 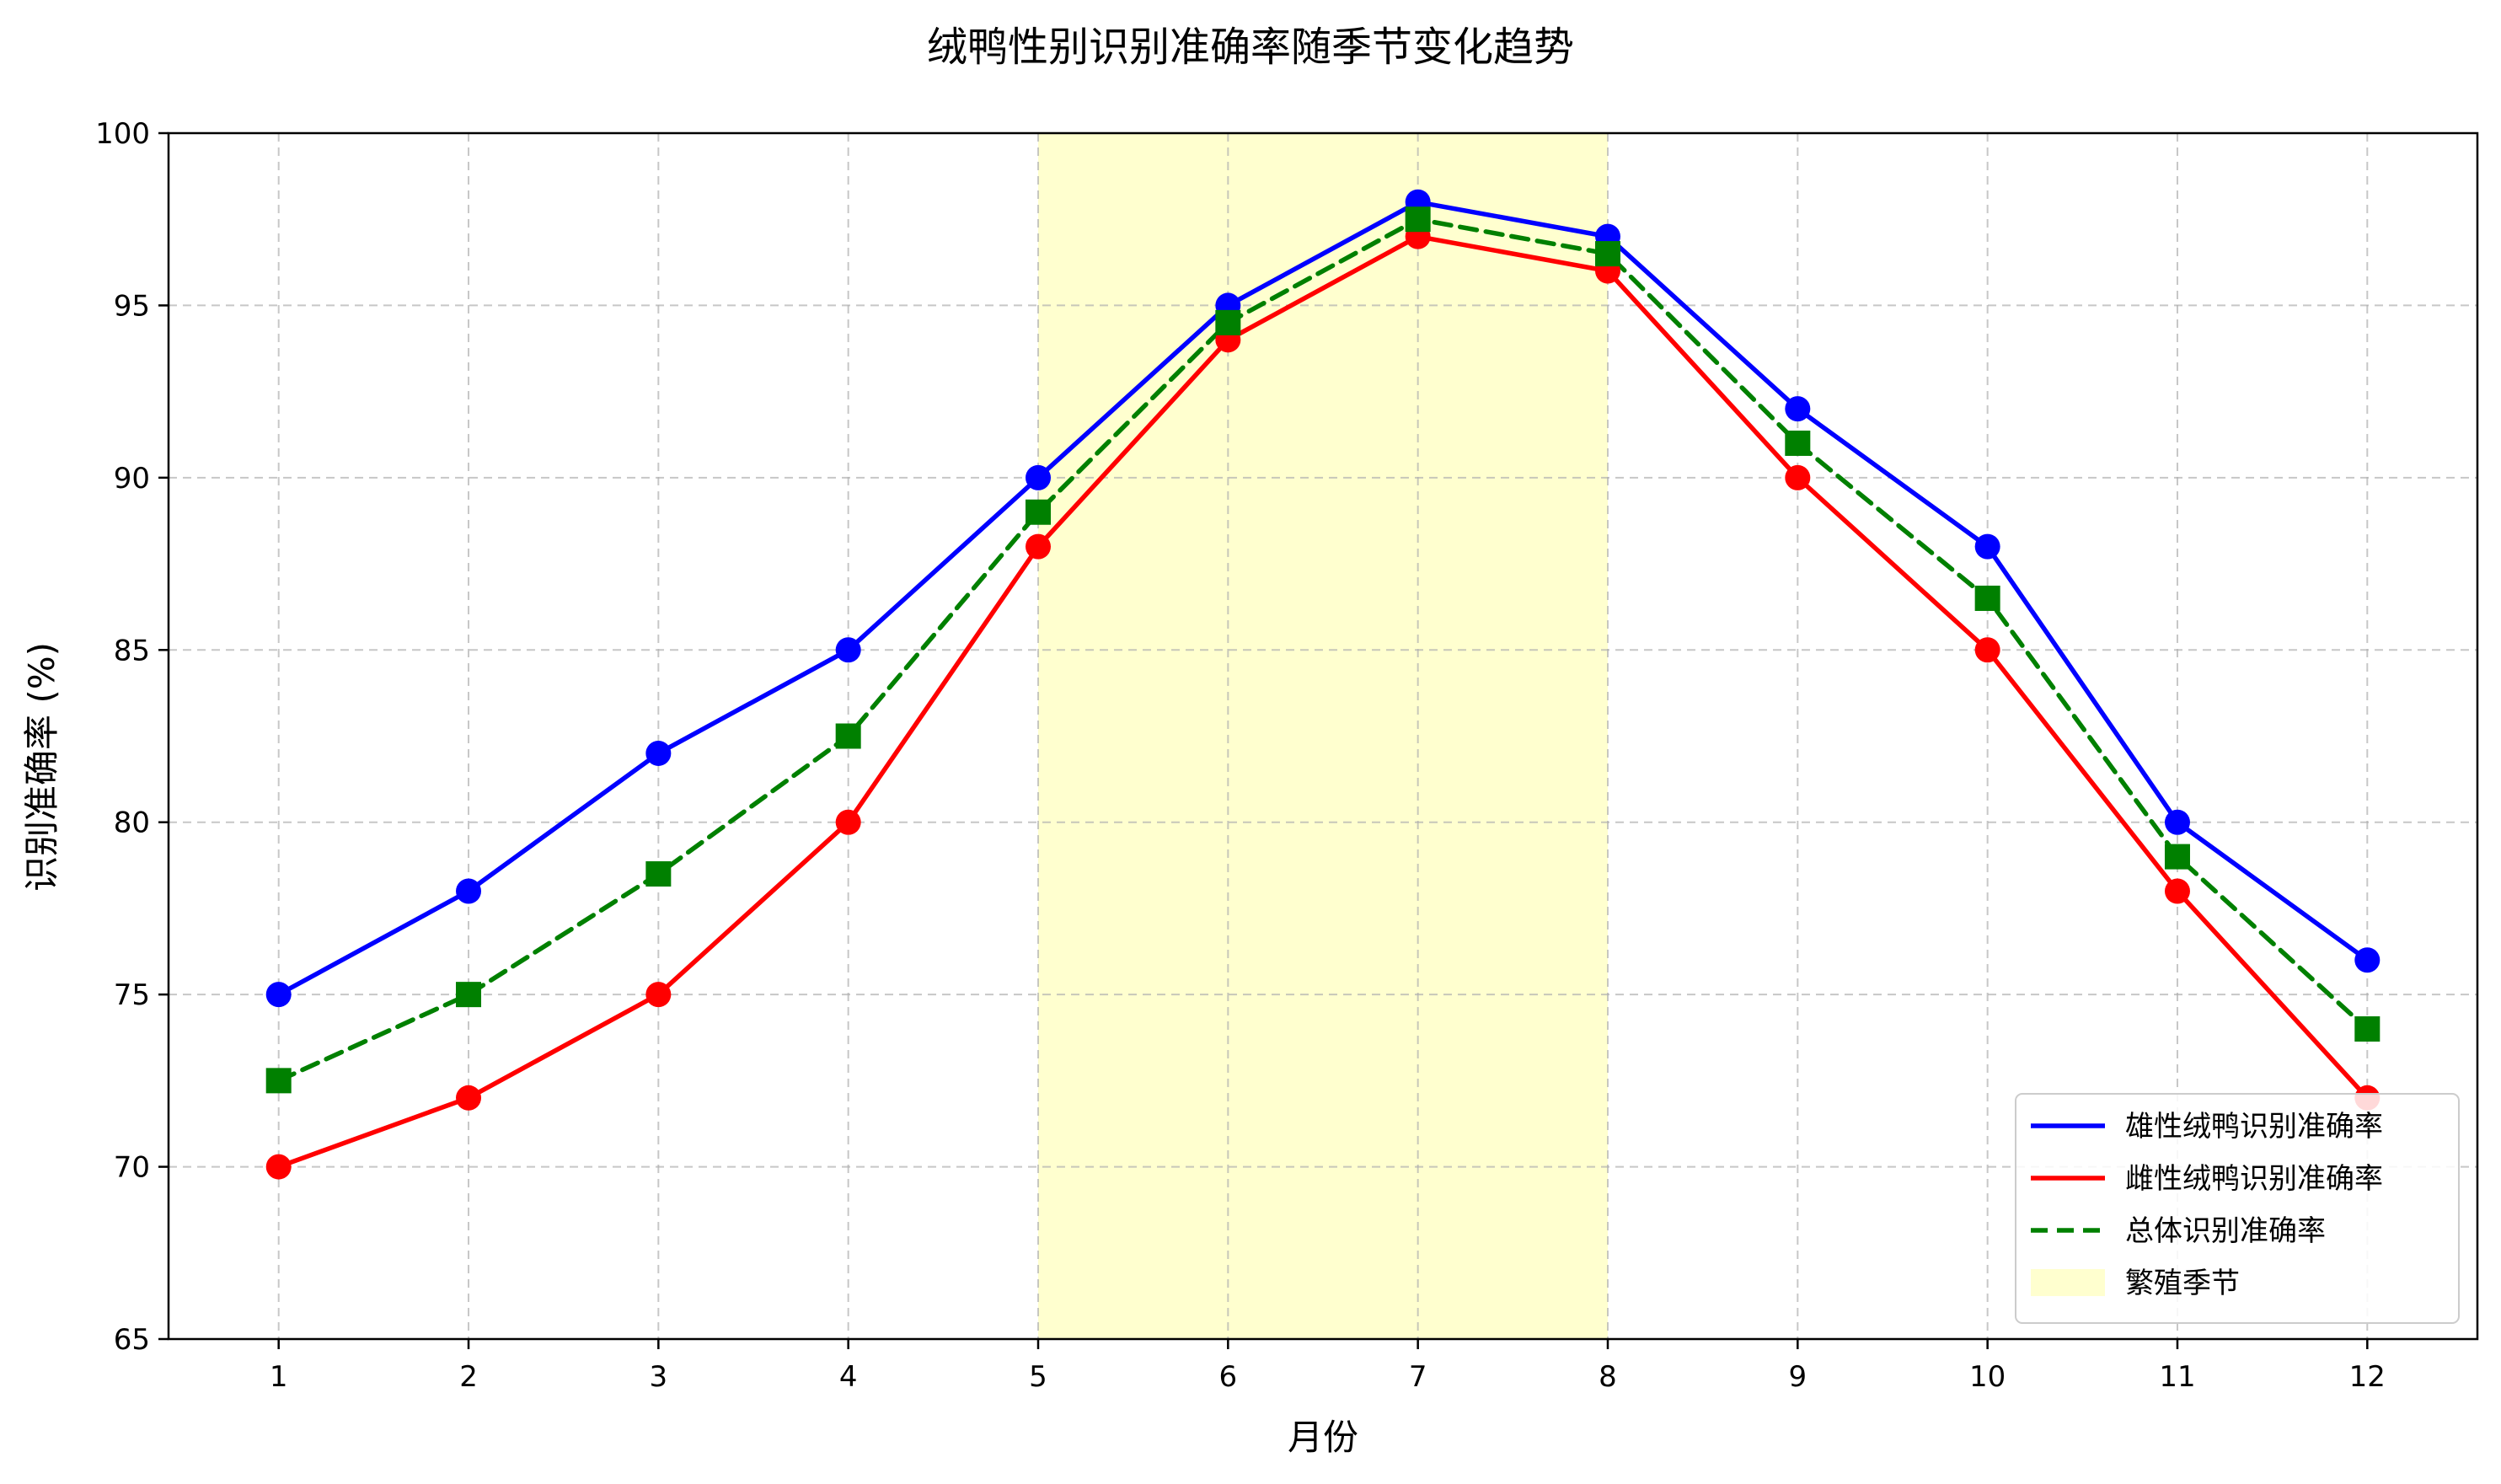 I want to click on x-tick-label: 1, so click(x=279, y=1377).